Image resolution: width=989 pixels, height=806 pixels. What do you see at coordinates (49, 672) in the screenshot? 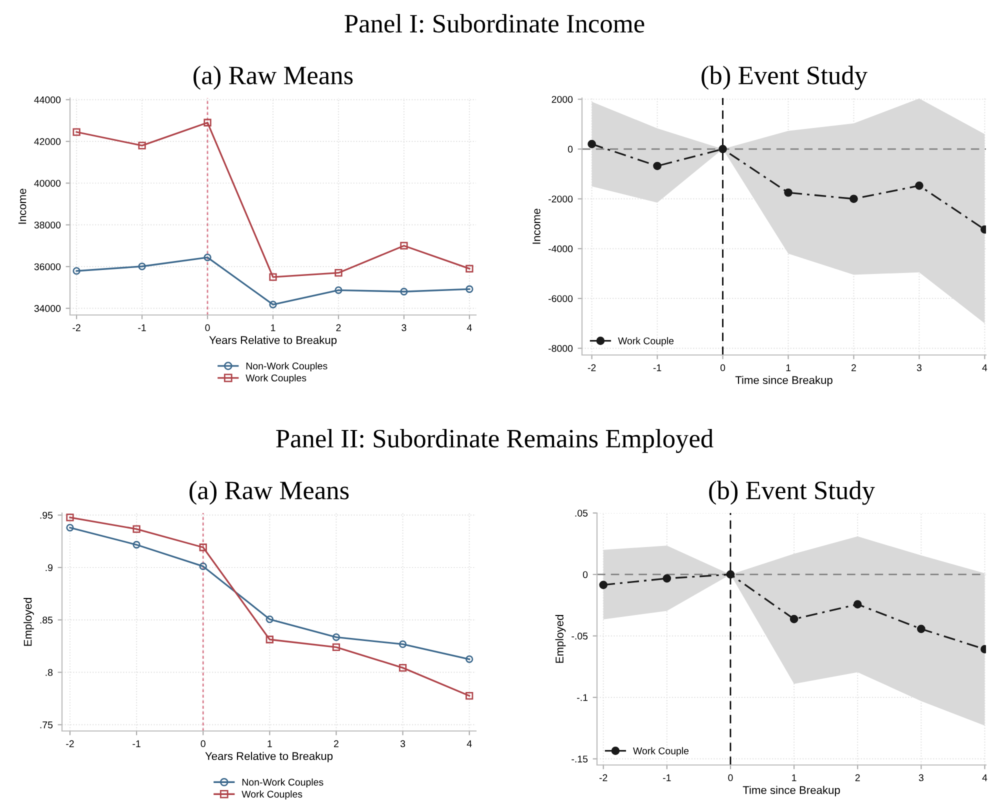
I see `y-tick-label: .8` at bounding box center [49, 672].